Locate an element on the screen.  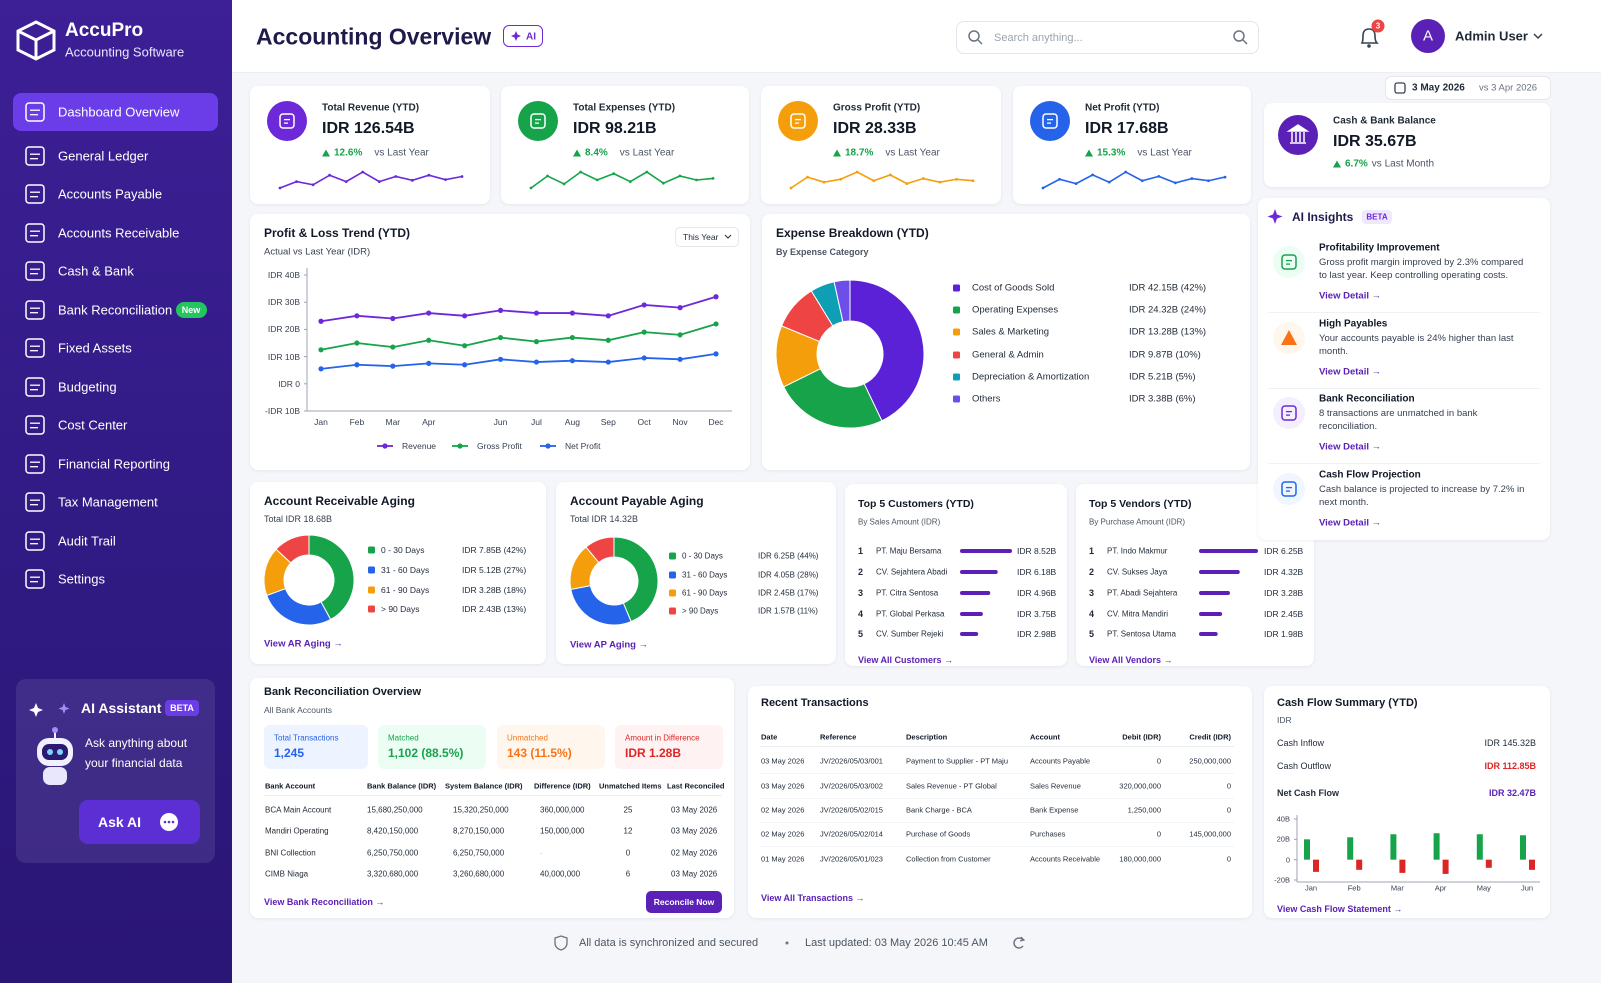
kpi-label: Cash & Bank Balance is located at coordinates (1384, 121).